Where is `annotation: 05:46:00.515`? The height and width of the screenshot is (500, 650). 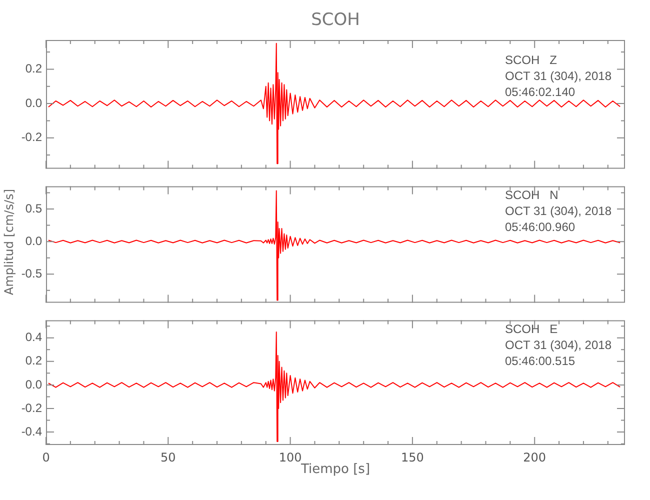
annotation: 05:46:00.515 is located at coordinates (540, 361).